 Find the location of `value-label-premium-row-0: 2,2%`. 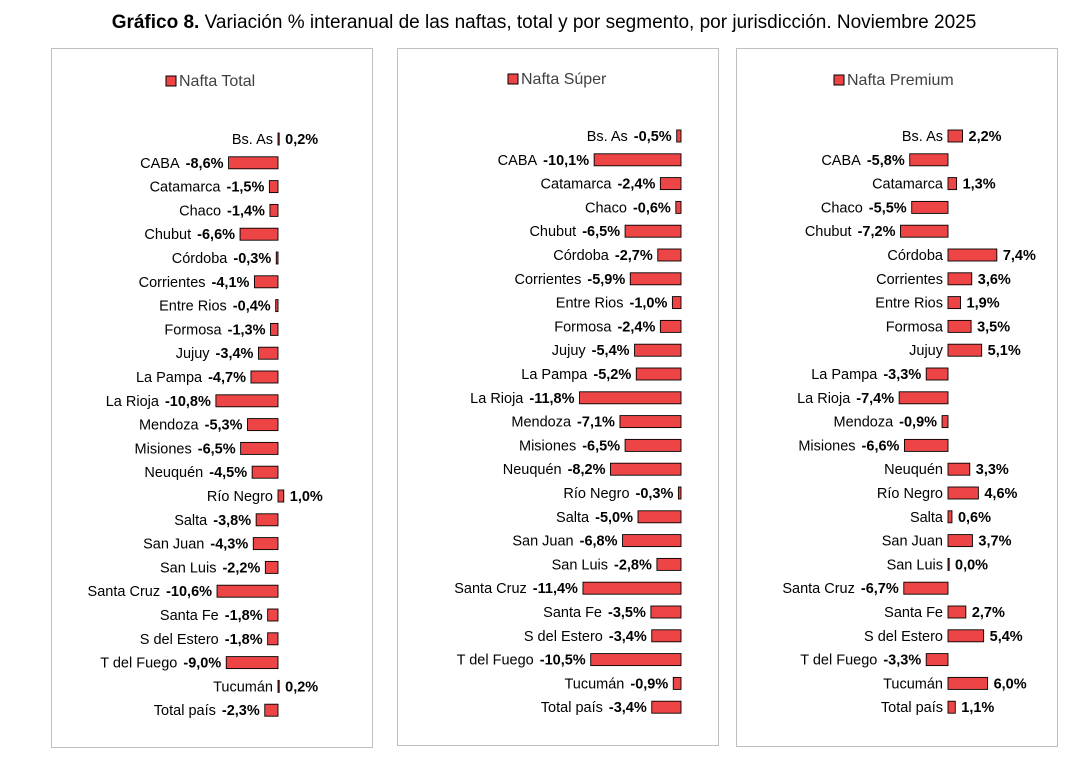

value-label-premium-row-0: 2,2% is located at coordinates (985, 137).